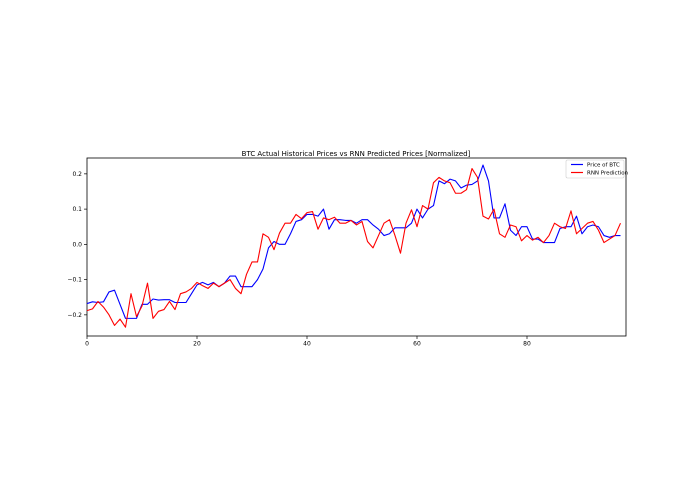  What do you see at coordinates (603, 166) in the screenshot?
I see `legend-label-price-of-btc: Price of BTC` at bounding box center [603, 166].